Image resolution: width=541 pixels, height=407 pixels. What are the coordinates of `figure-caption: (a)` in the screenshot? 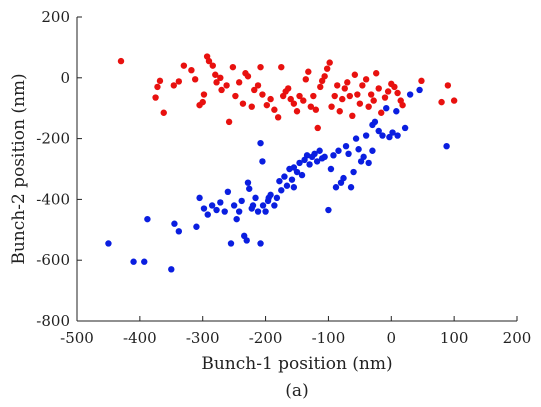 It's located at (296, 391).